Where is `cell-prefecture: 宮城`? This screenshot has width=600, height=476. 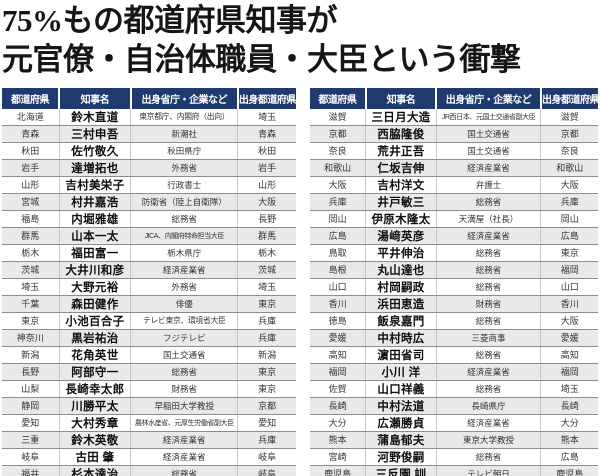
cell-prefecture: 宮城 is located at coordinates (31, 202).